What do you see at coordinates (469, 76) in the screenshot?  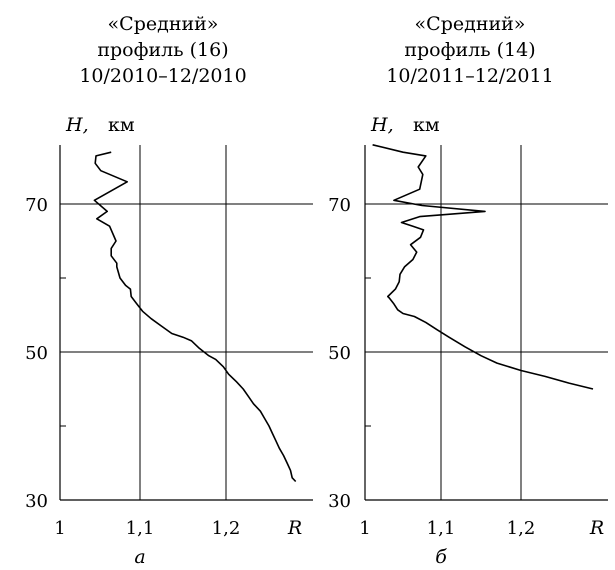 I see `panel-b-title-line-3: 10/2011–12/2011` at bounding box center [469, 76].